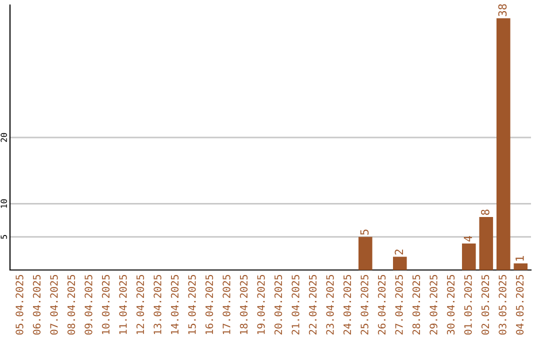 This screenshot has height=340, width=540. Describe the element at coordinates (140, 304) in the screenshot. I see `x-tick-label: 12.04.2025` at that location.